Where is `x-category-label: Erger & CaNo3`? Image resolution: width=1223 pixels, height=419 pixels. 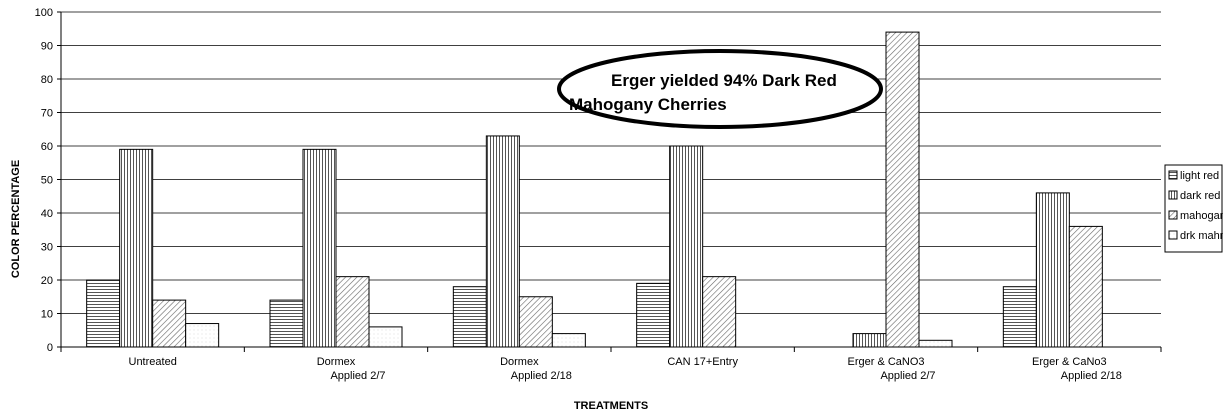
x-category-label: Erger & CaNo3 is located at coordinates (1069, 362).